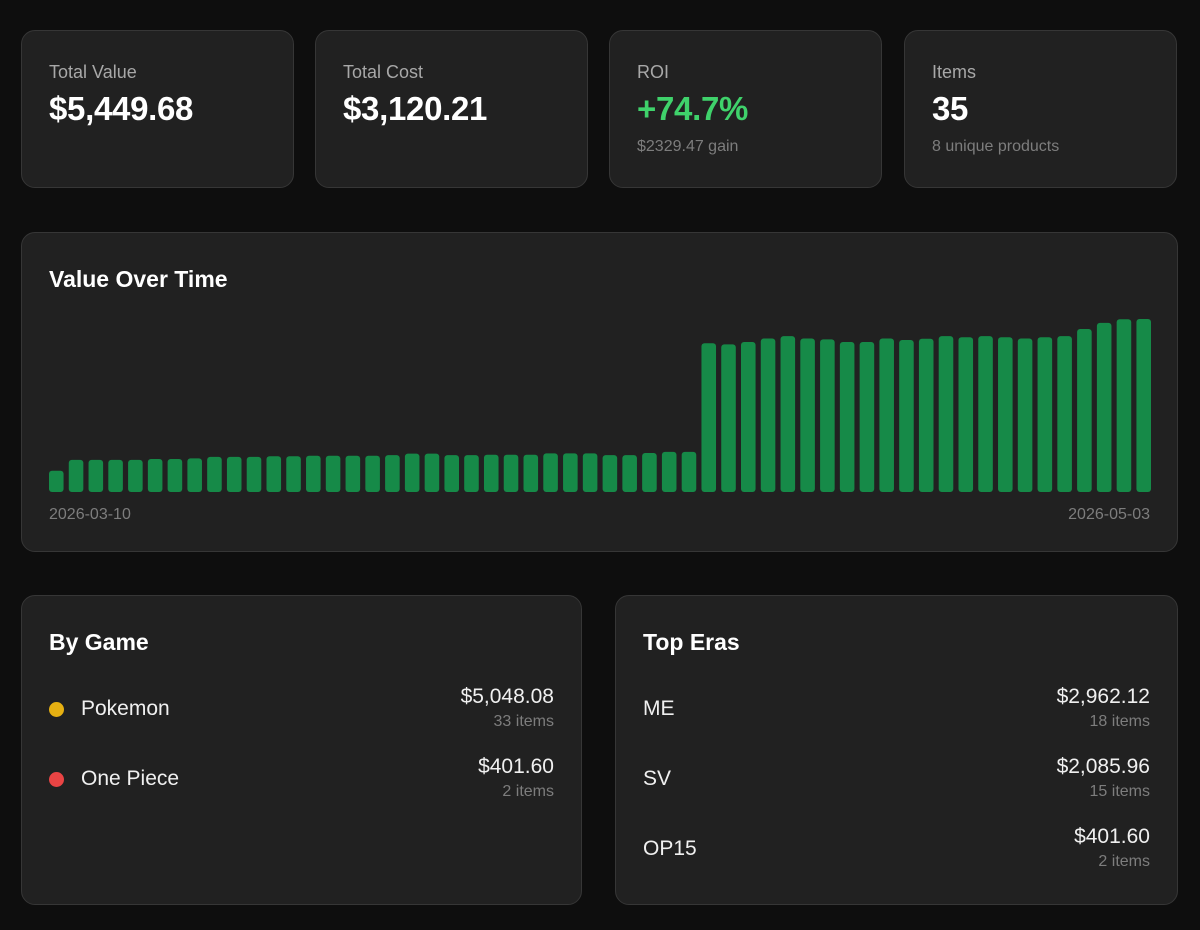 The width and height of the screenshot is (1200, 930). I want to click on x-axis-start-label: 2026-03-10, so click(90, 514).